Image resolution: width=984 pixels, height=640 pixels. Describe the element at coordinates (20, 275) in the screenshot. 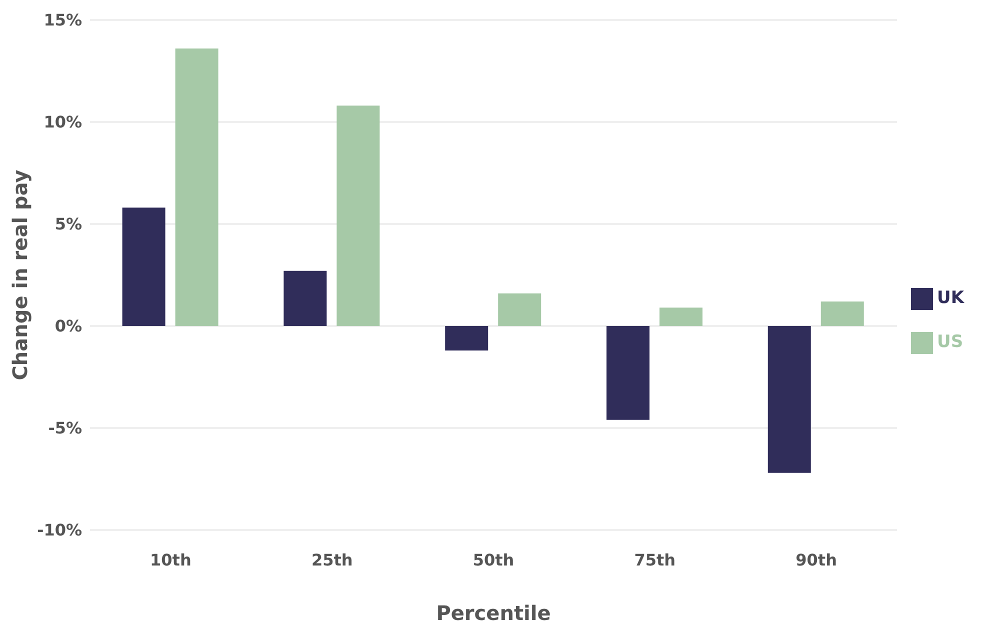

I see `y-axis-title: Change in real pay` at that location.